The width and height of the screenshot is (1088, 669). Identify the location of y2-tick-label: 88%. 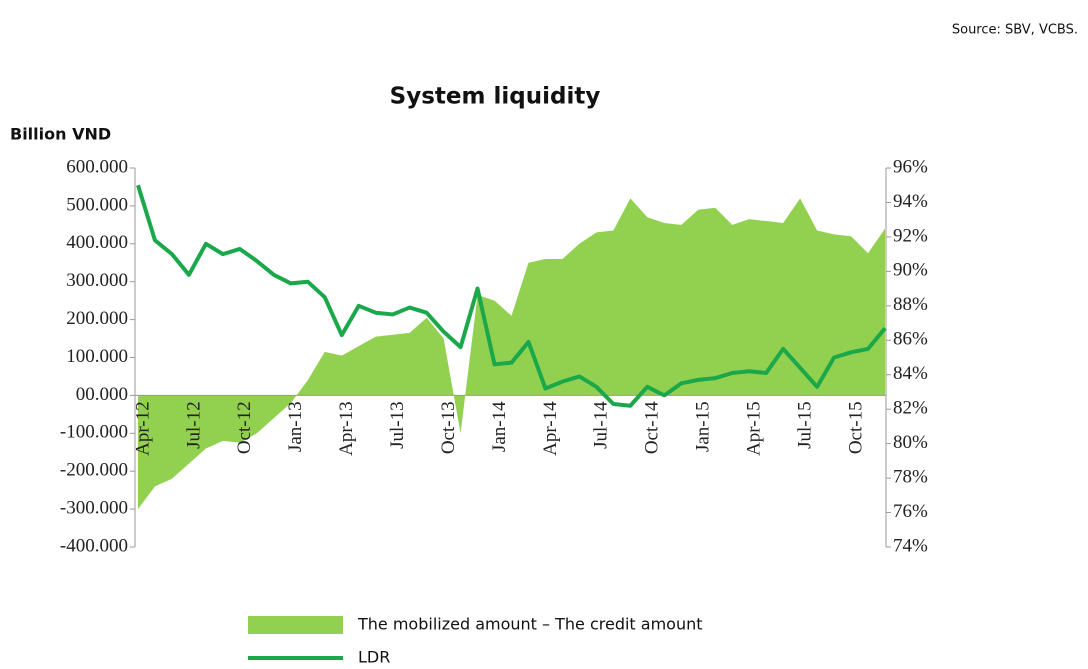
(910, 304).